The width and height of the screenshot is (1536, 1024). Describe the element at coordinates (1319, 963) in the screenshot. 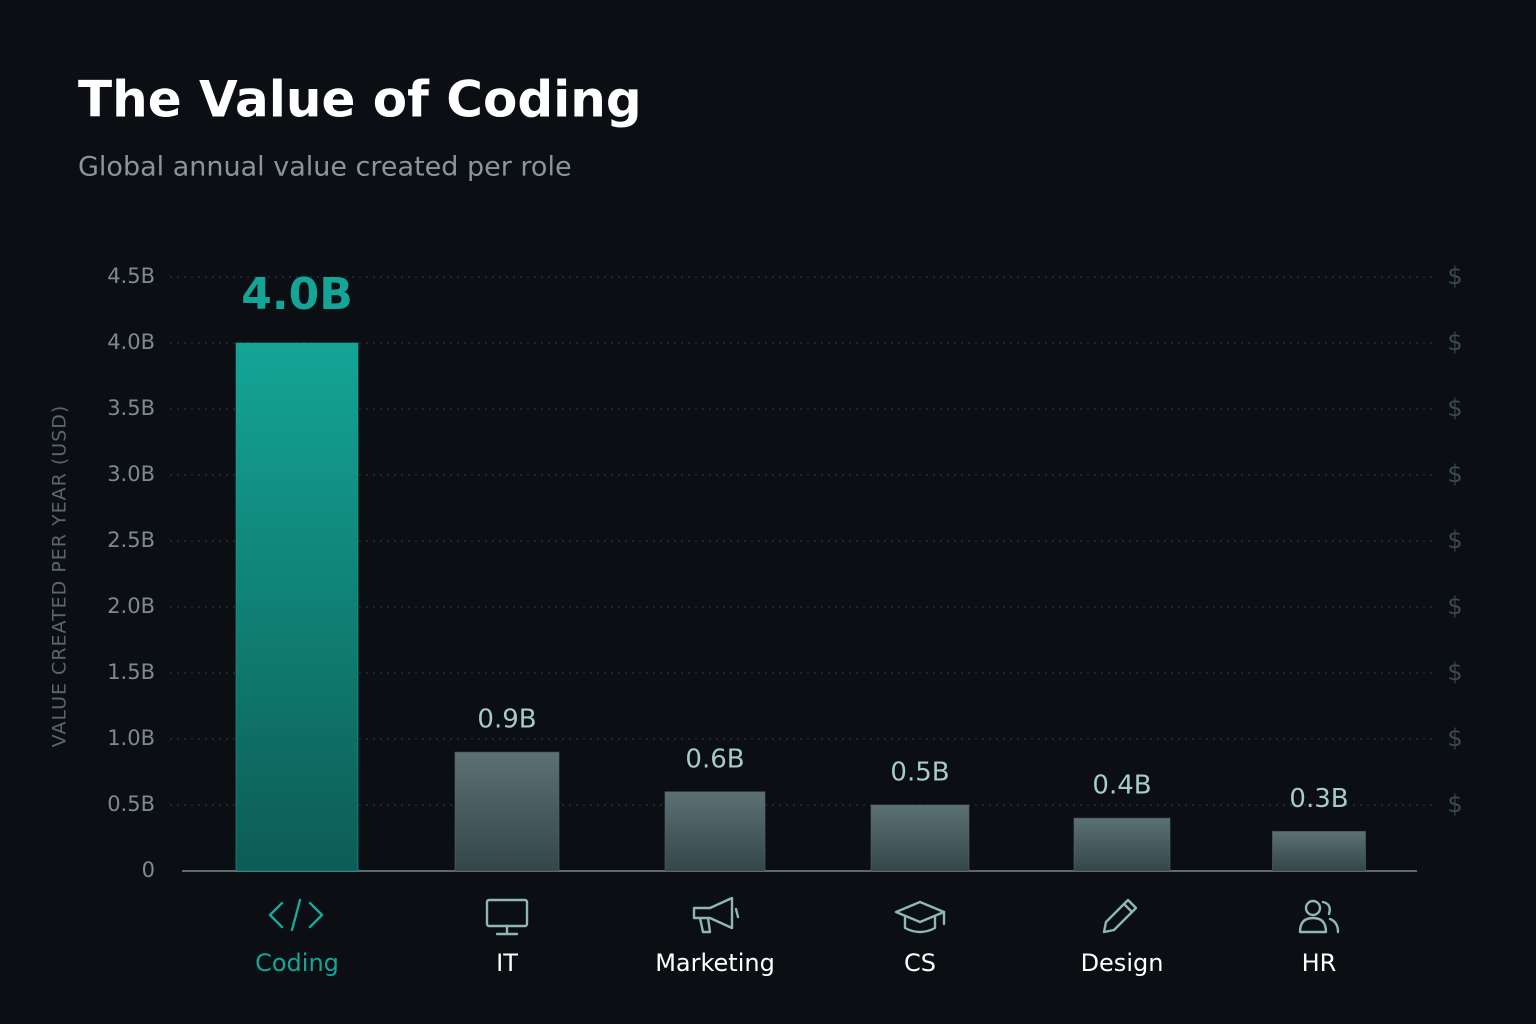

I see `x-tick-label: HR` at that location.